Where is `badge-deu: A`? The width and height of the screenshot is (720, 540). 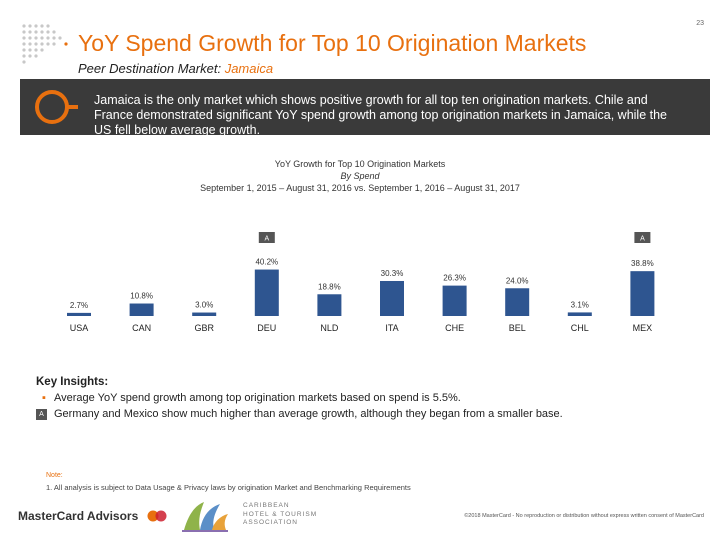
badge-deu: A is located at coordinates (266, 237).